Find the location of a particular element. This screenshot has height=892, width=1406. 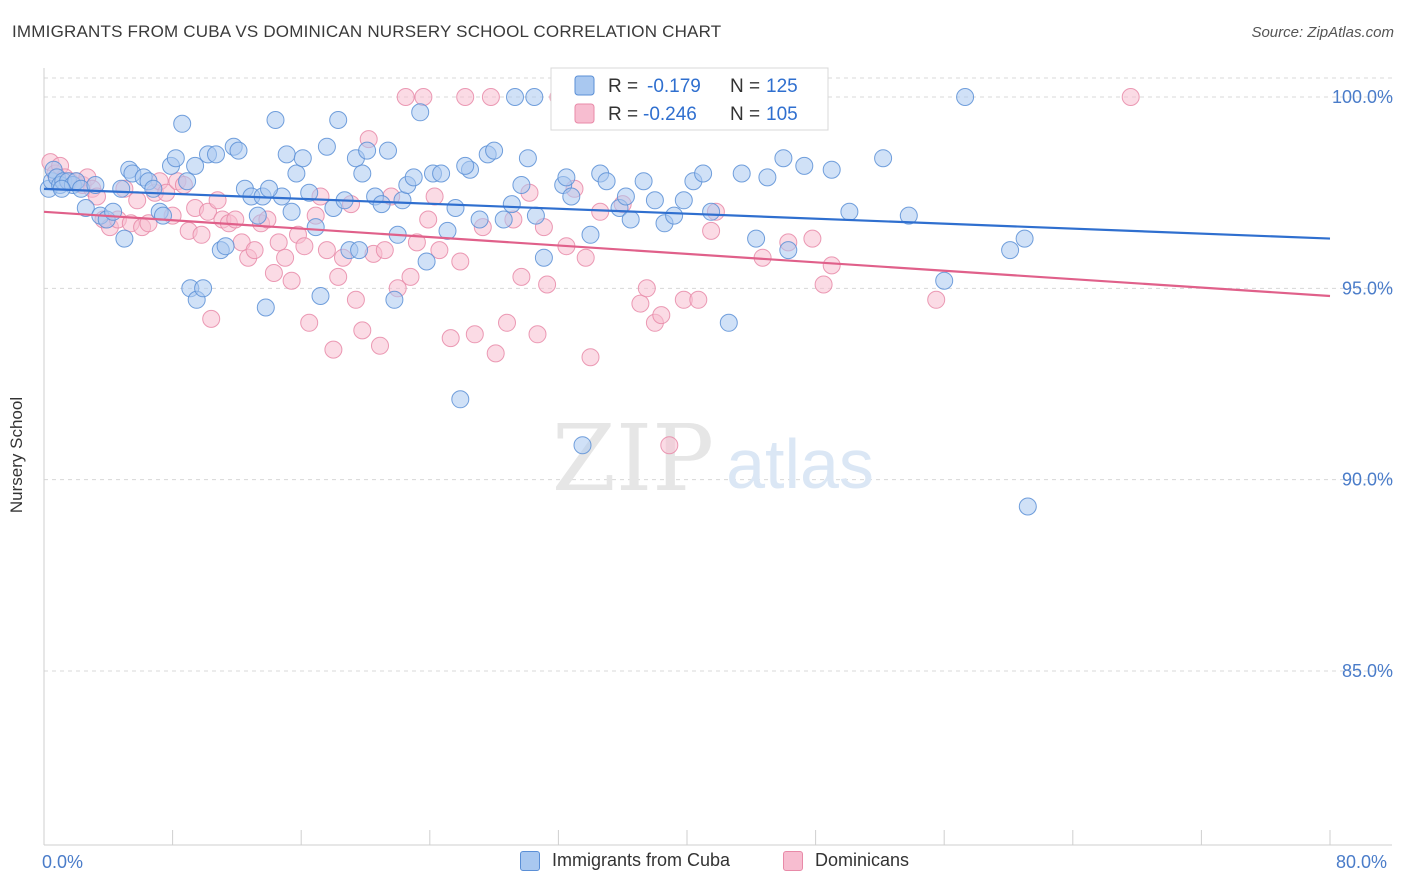

series-legend: Immigrants from Cuba Dominicans is located at coordinates (703, 864).